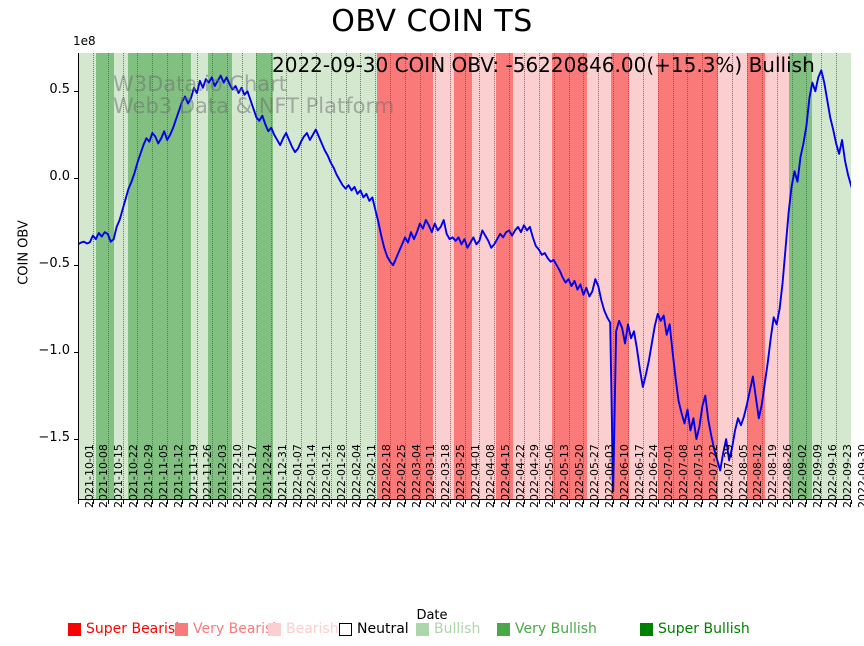  What do you see at coordinates (520, 476) in the screenshot?
I see `x-tick-label: 2022-04-22` at bounding box center [520, 476].